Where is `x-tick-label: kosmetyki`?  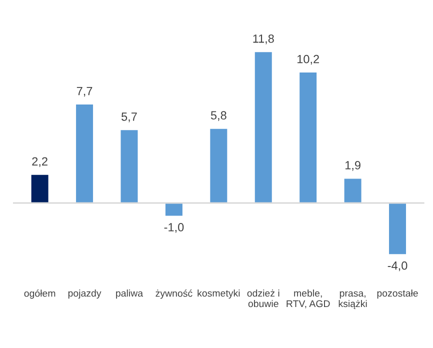
x-tick-label: kosmetyki is located at coordinates (219, 294).